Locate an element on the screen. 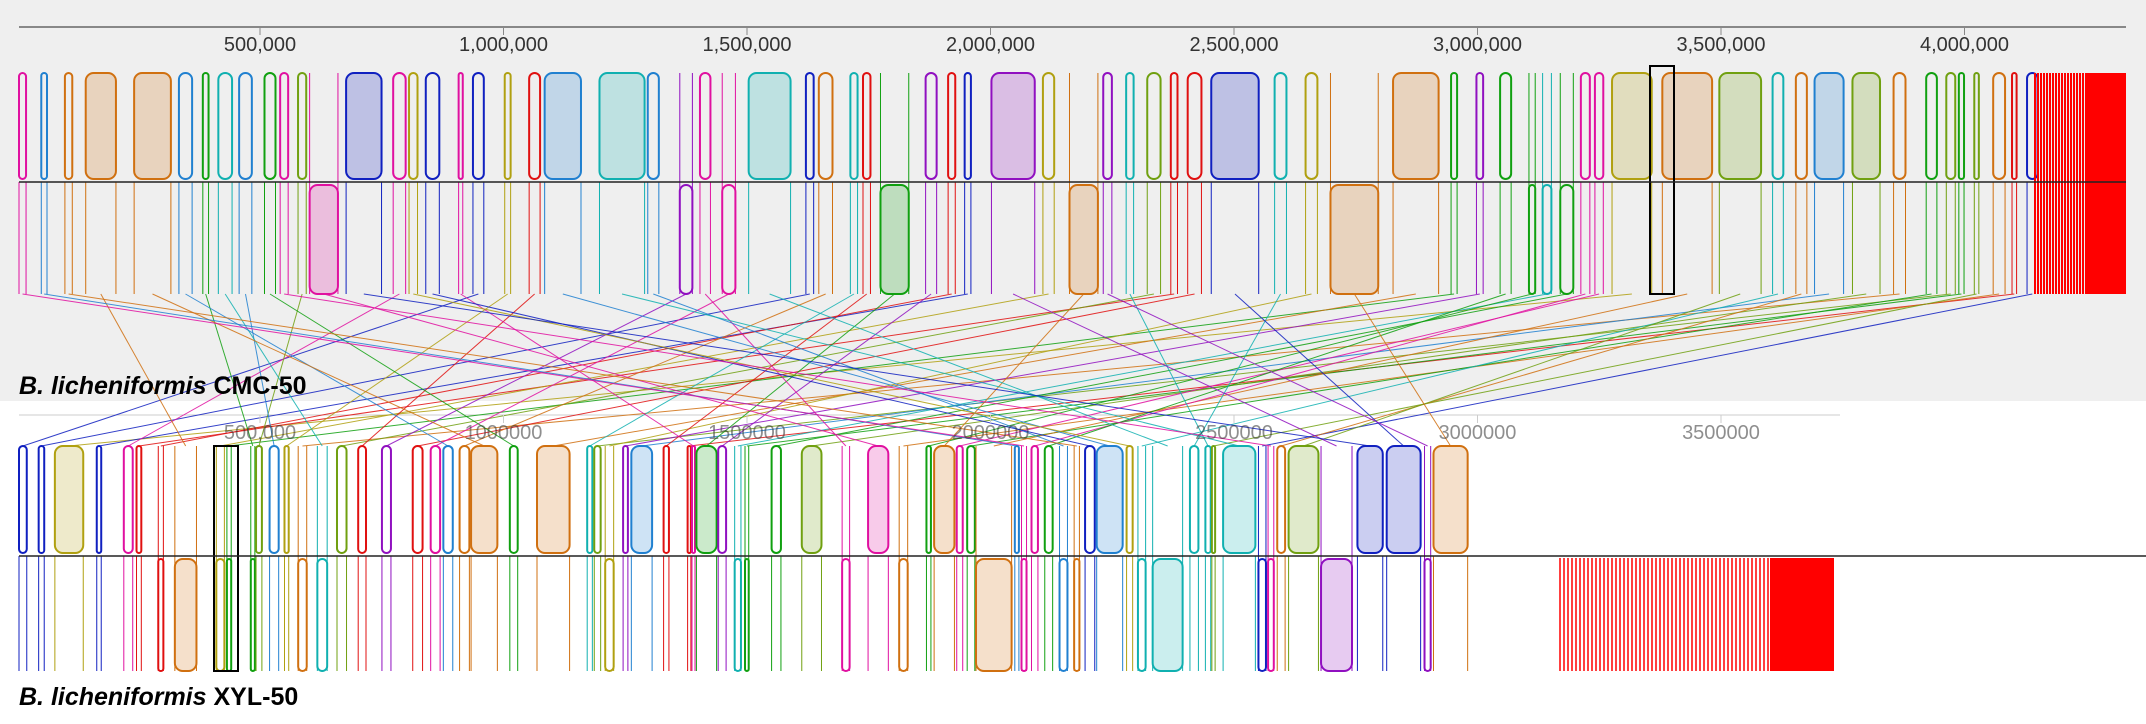 This screenshot has width=2146, height=724. ruler-label: 3500000 is located at coordinates (1721, 433).